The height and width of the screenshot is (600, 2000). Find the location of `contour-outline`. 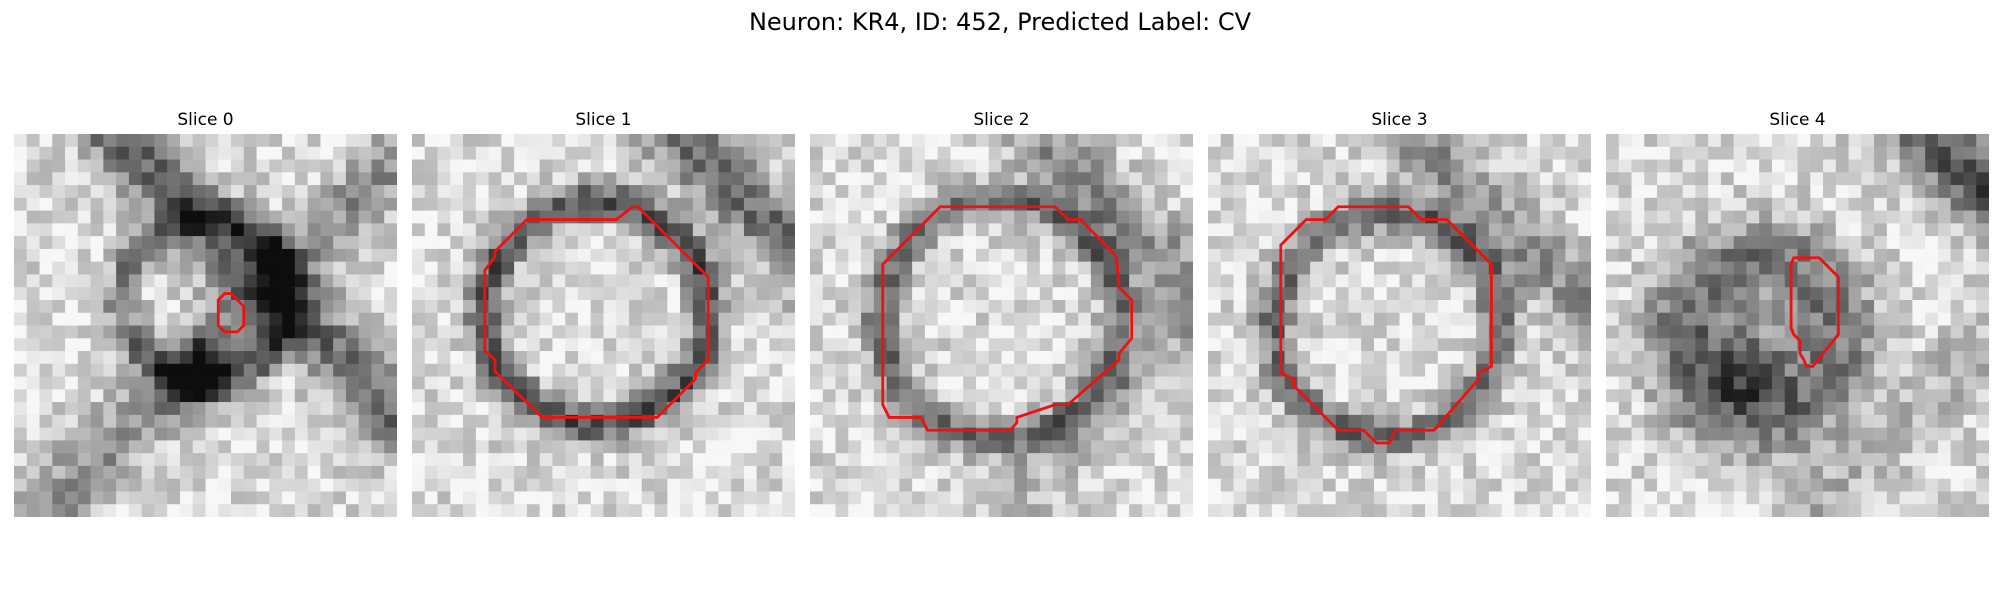

contour-outline is located at coordinates (1814, 312).